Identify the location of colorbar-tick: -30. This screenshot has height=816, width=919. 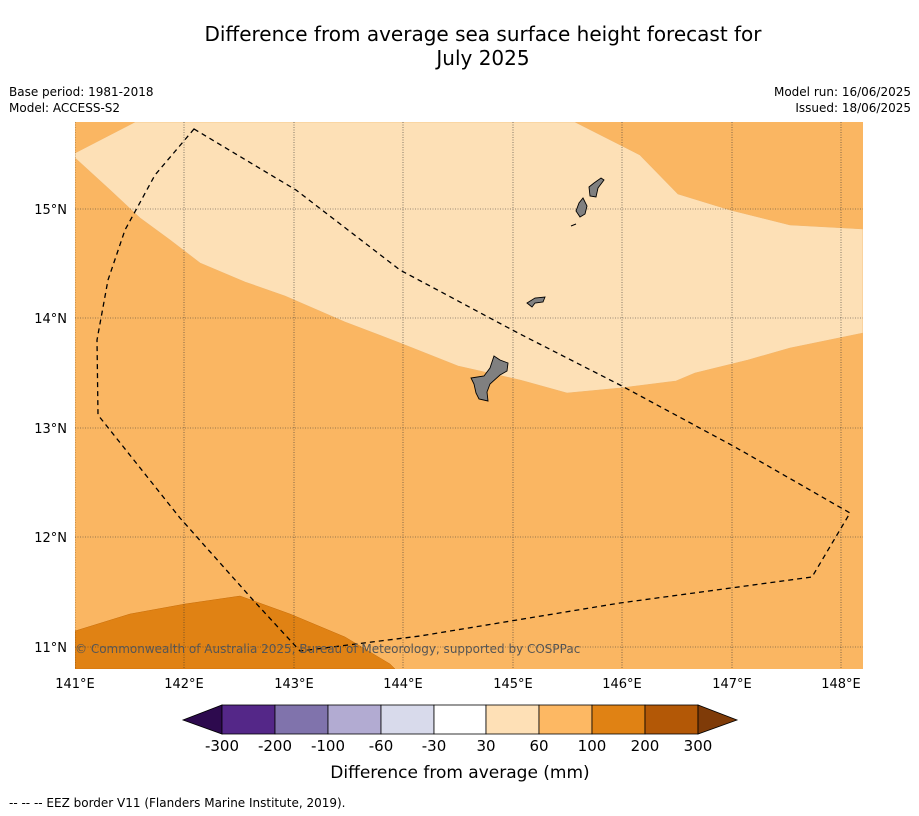
(434, 746).